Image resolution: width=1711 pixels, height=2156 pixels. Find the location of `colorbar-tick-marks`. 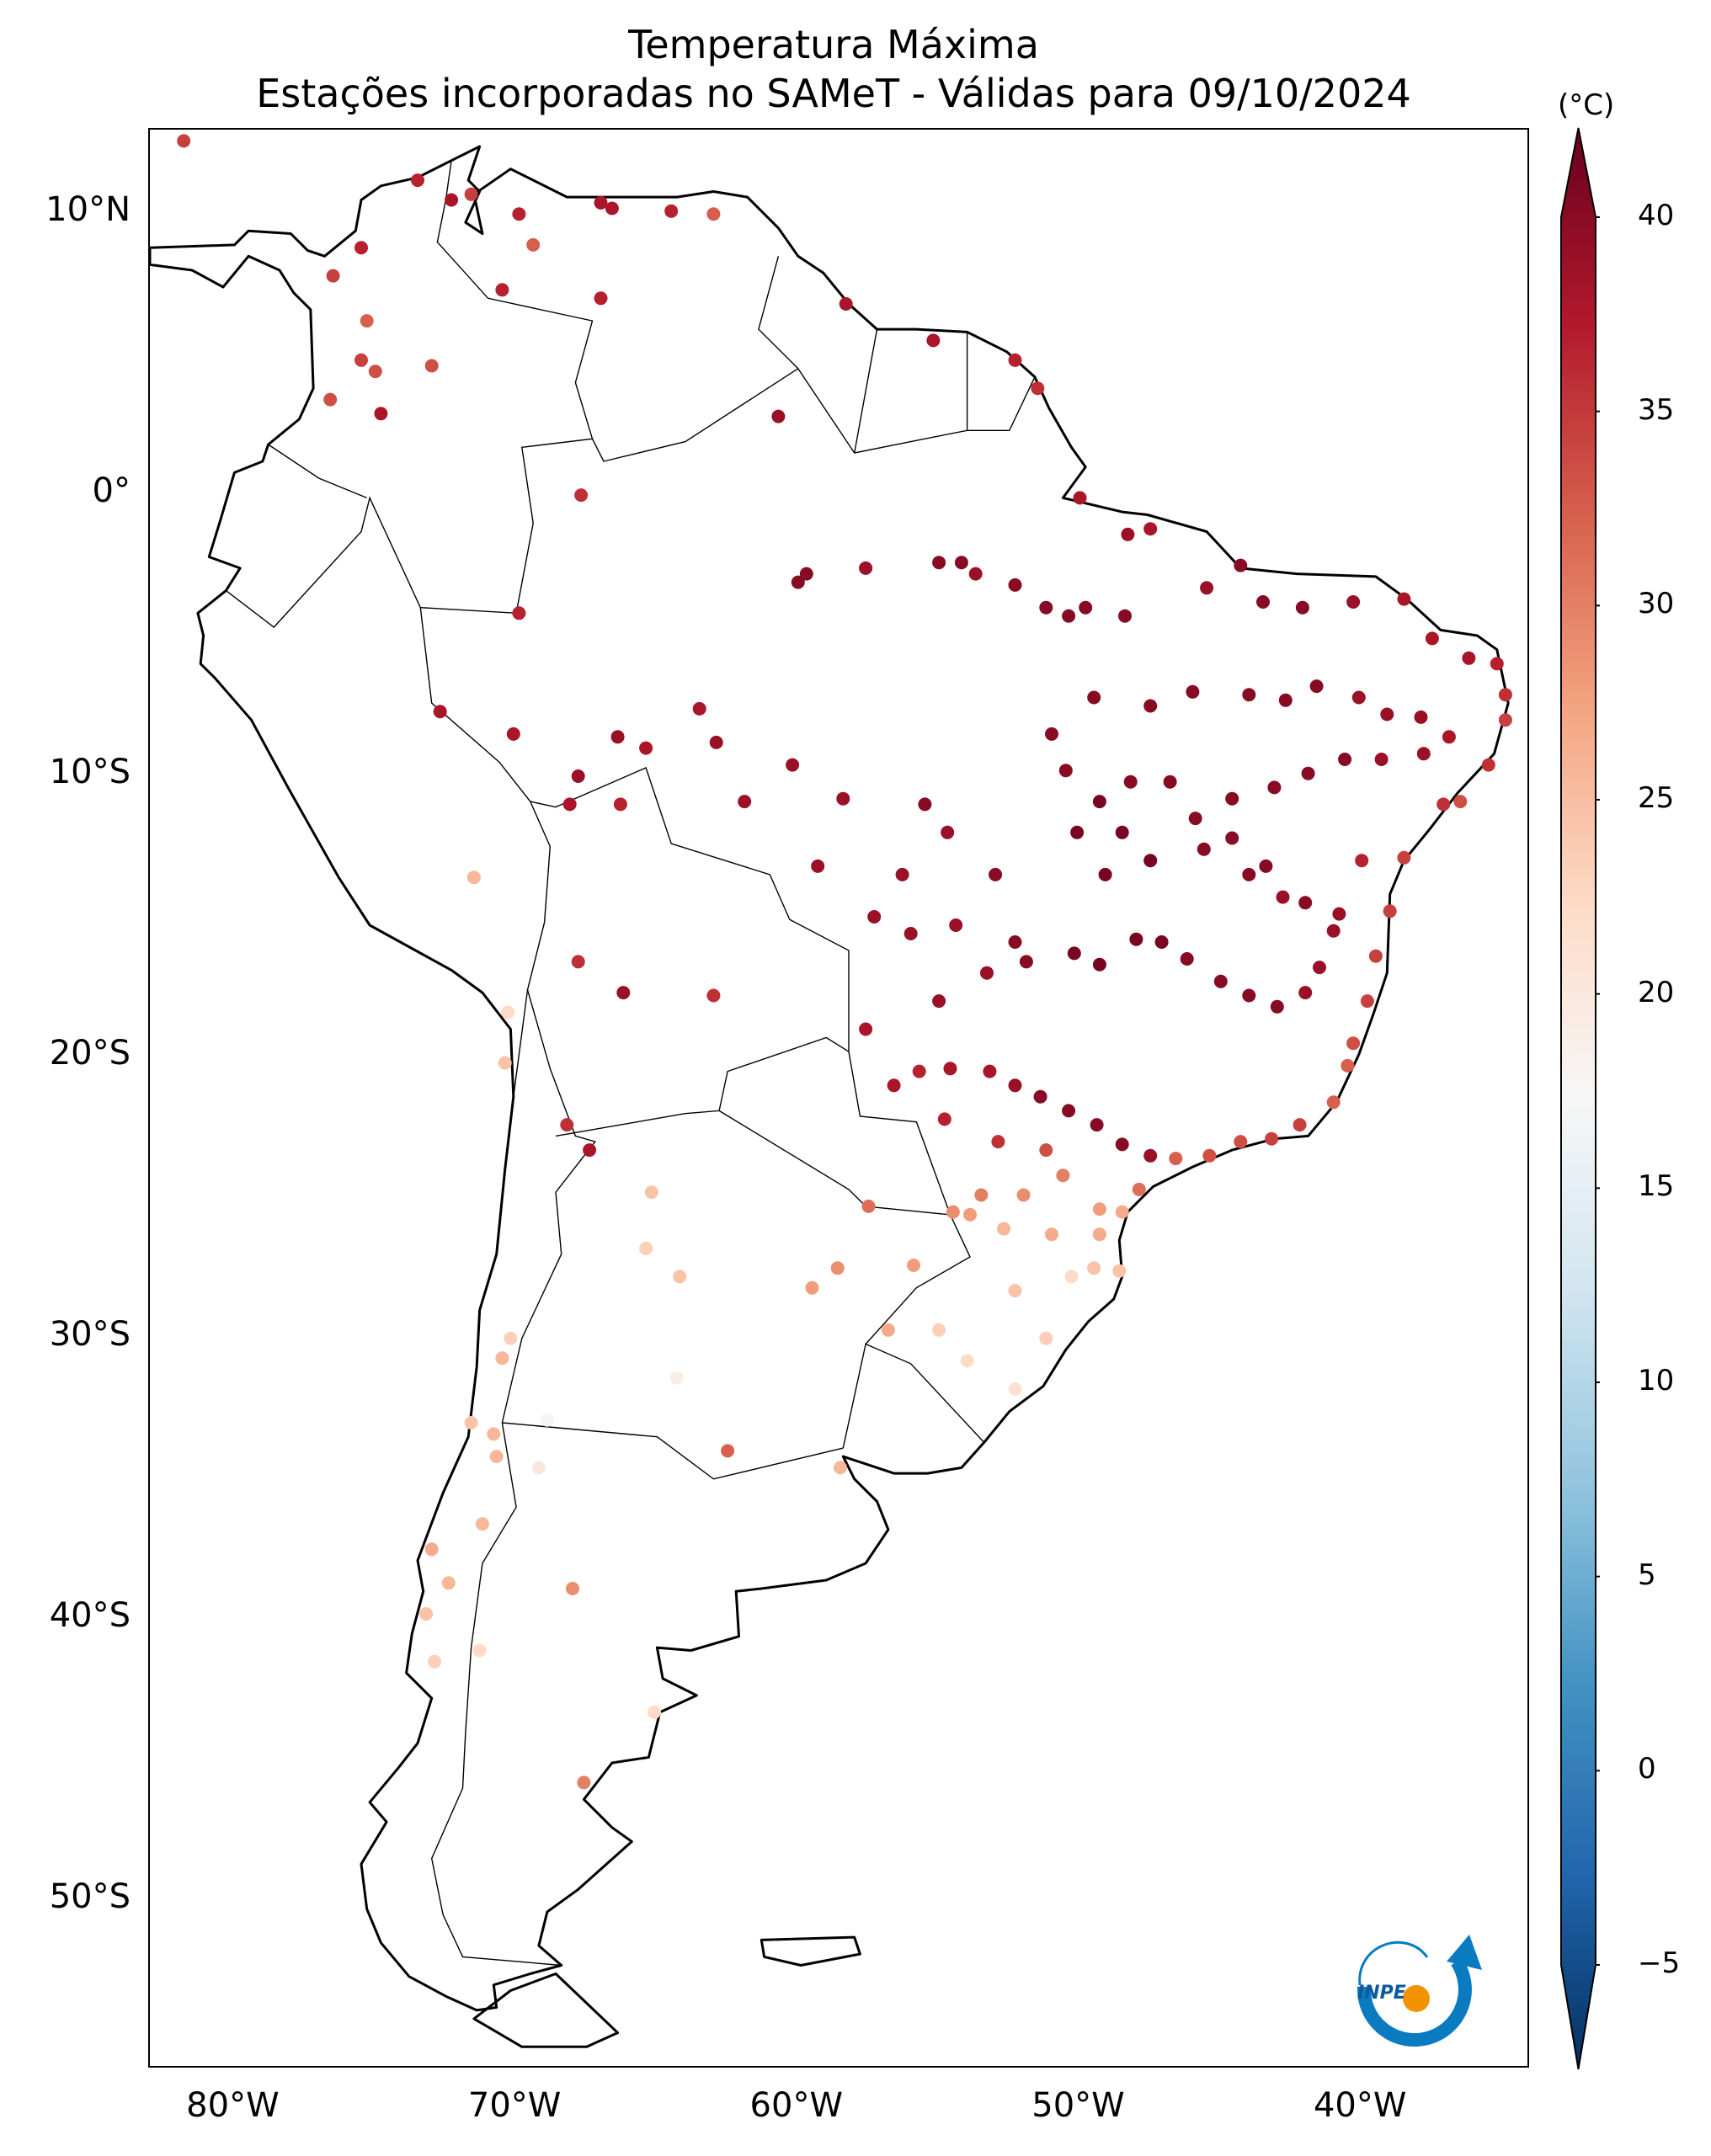

colorbar-tick-marks is located at coordinates (1598, 1091).